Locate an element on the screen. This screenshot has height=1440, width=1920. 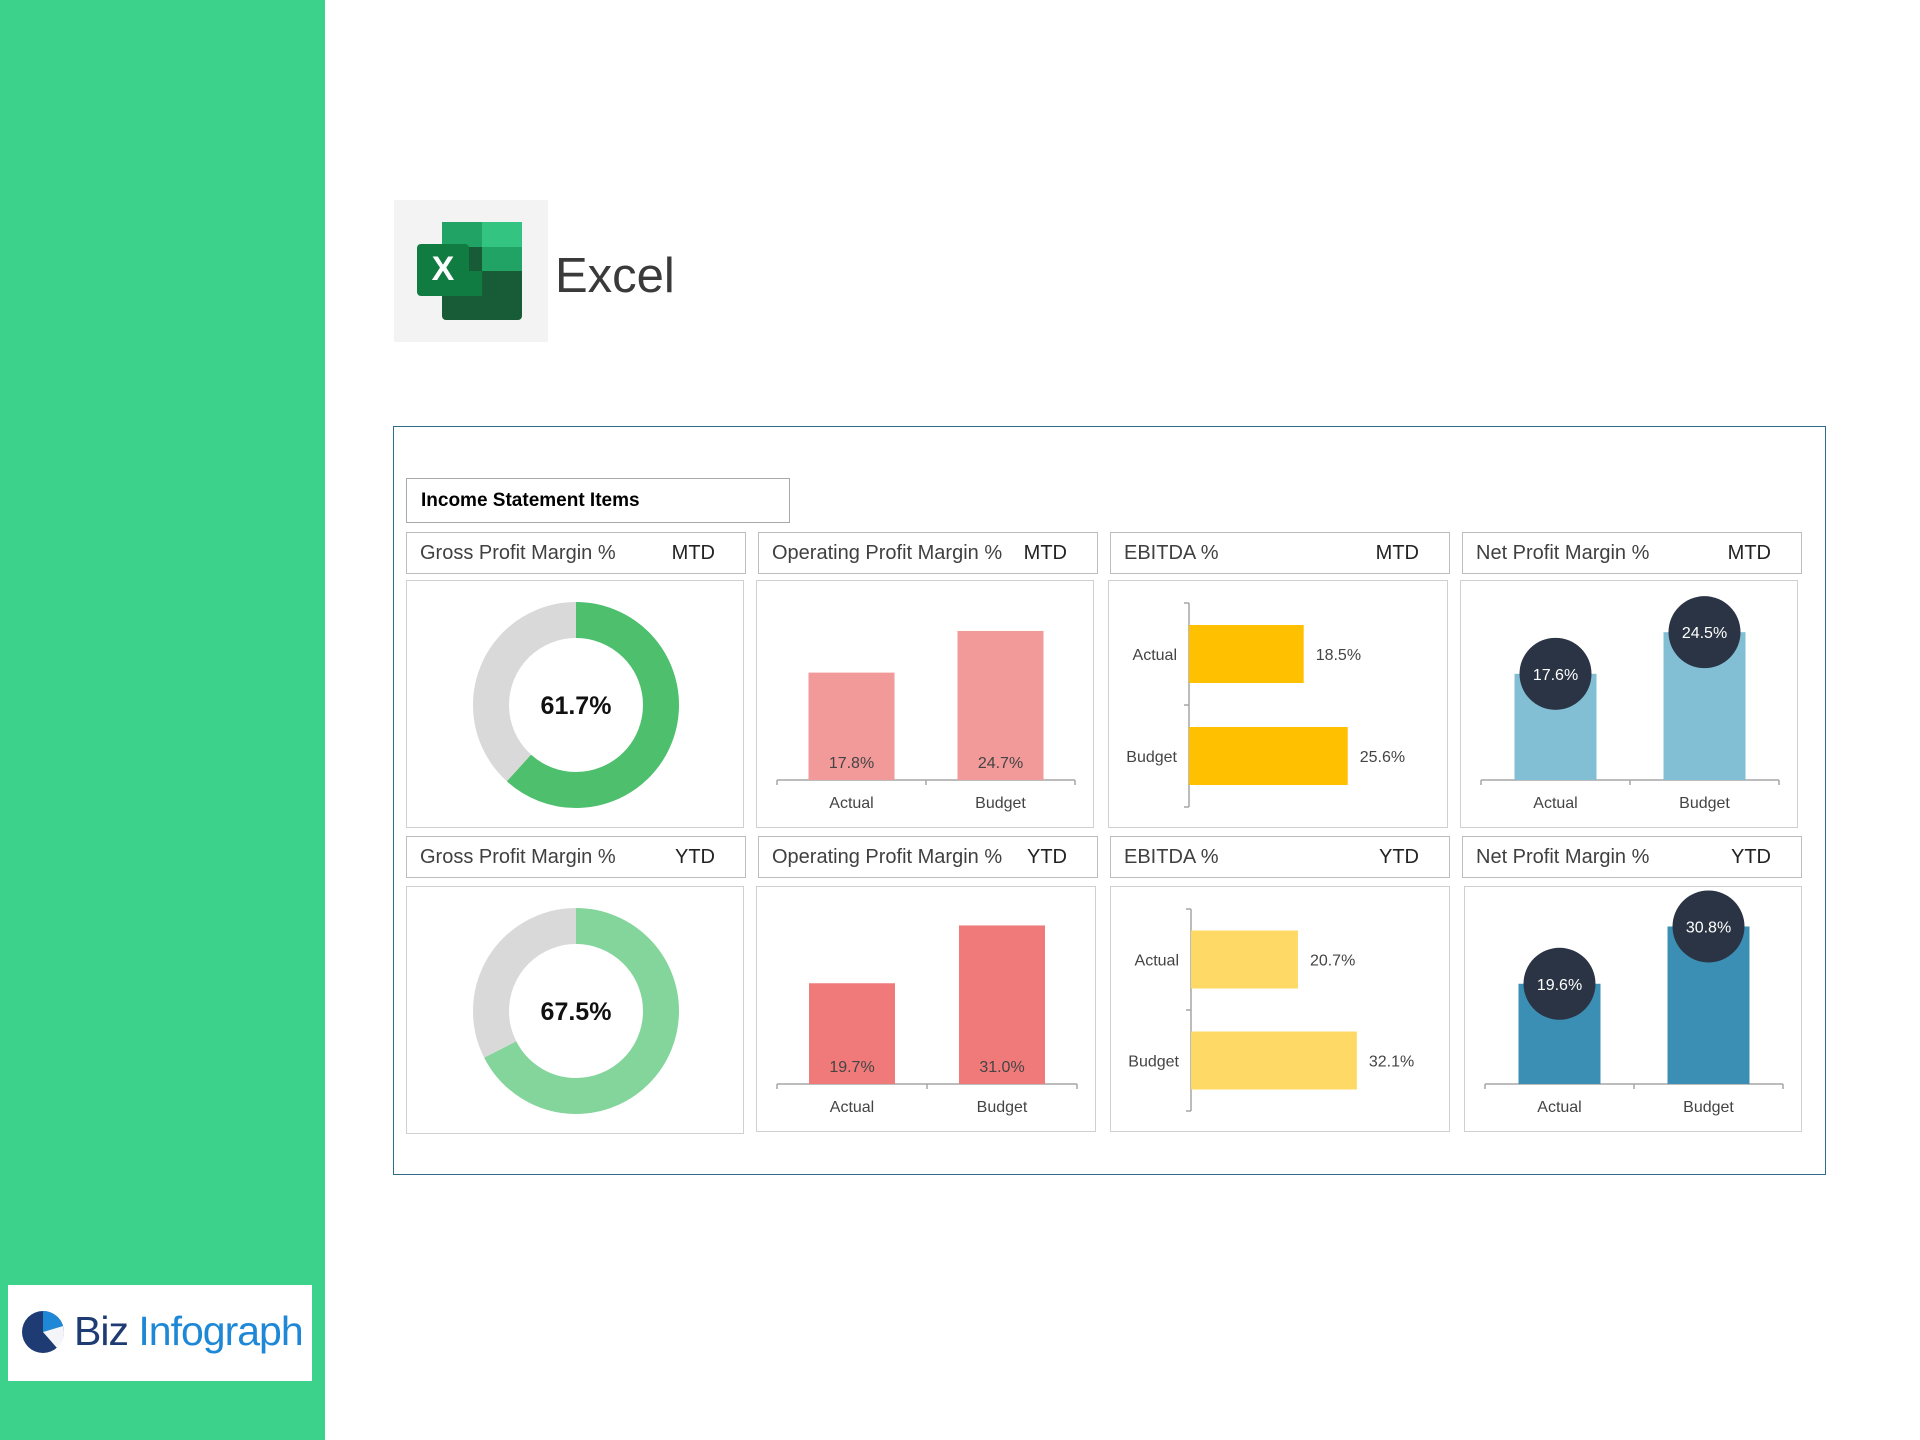
excel-icon: X is located at coordinates (469, 271).